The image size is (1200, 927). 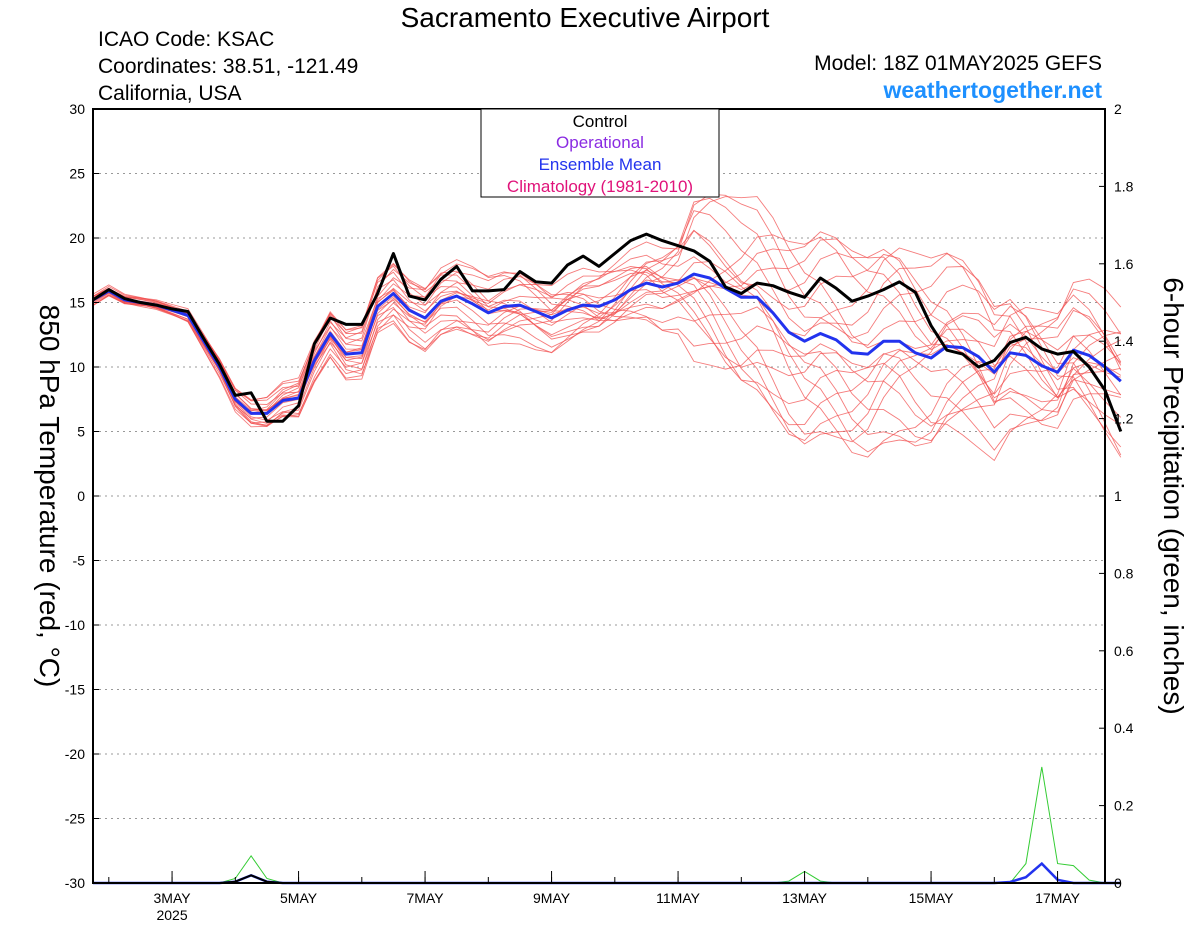 What do you see at coordinates (75, 625) in the screenshot?
I see `y-left-tick-label: -10` at bounding box center [75, 625].